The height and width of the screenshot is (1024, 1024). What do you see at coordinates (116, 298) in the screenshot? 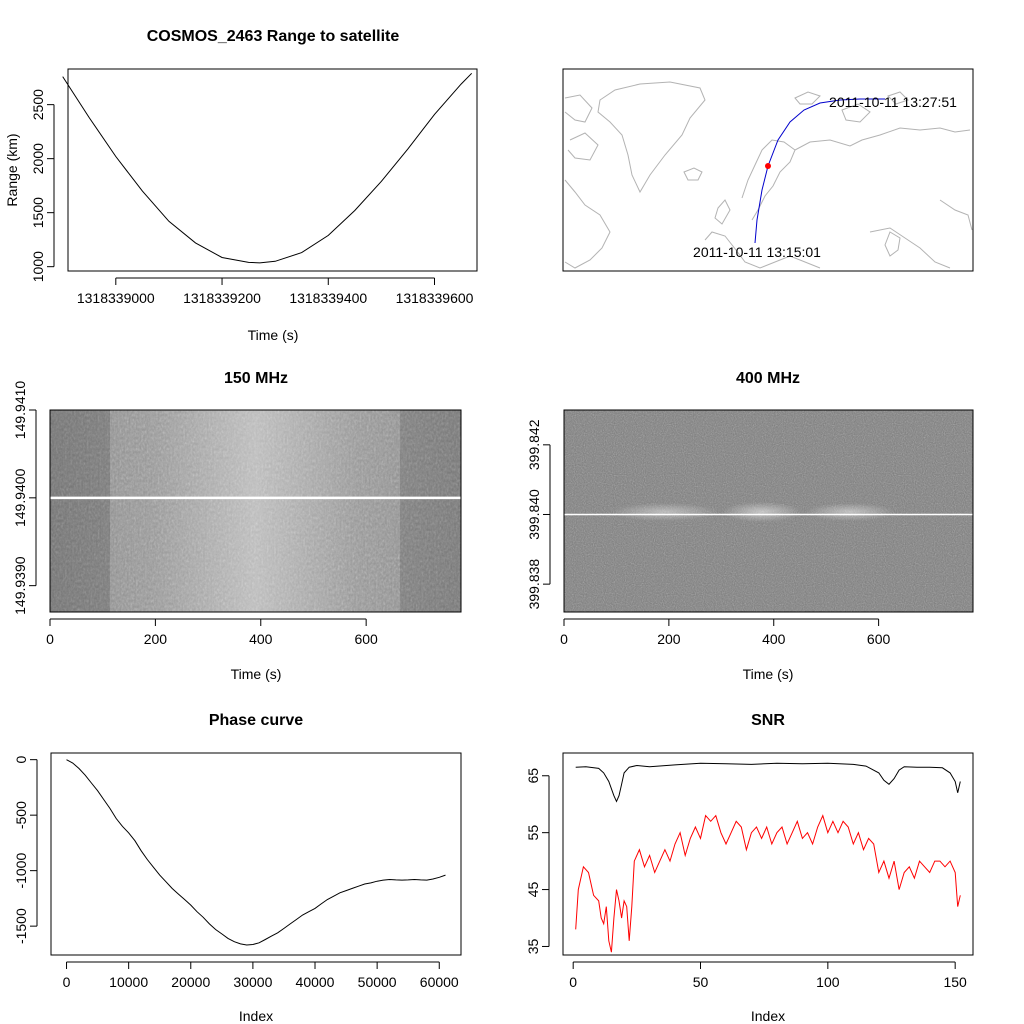
I see `range-x-tick-label: 1318339000` at bounding box center [116, 298].